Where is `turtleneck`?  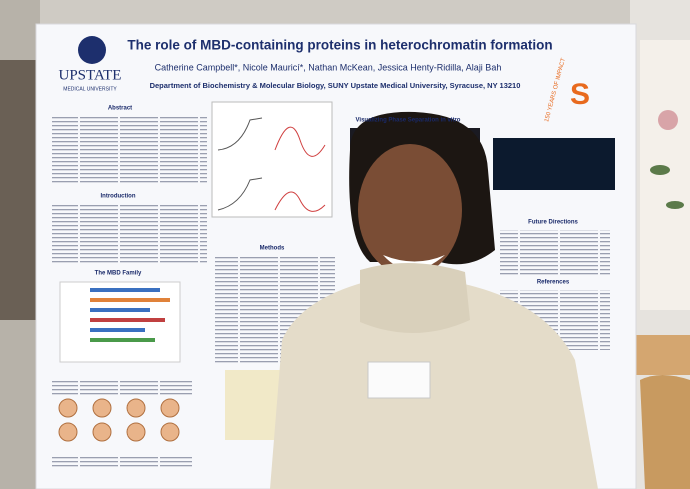
turtleneck is located at coordinates (415, 298).